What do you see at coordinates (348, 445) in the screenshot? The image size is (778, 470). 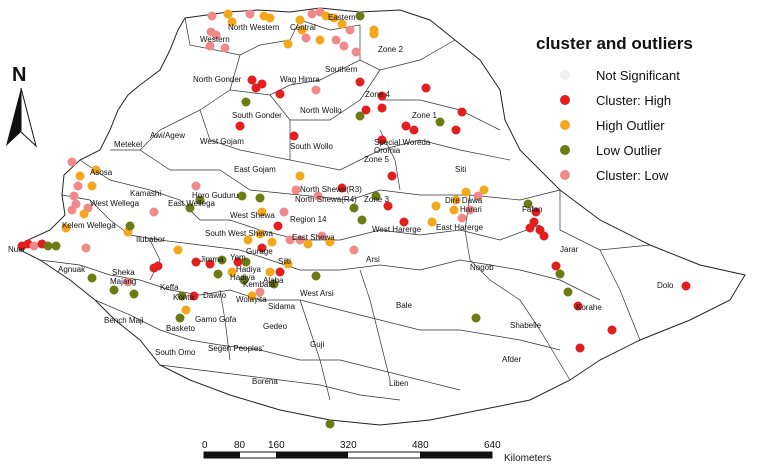 I see `scale-tick: 320` at bounding box center [348, 445].